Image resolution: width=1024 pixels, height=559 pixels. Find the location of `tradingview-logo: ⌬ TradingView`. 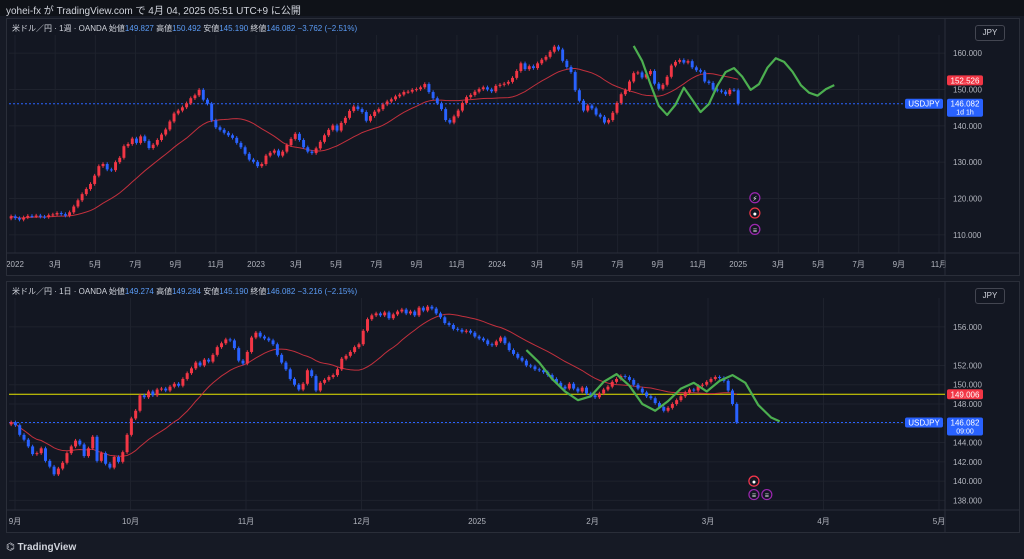

tradingview-logo: ⌬ TradingView is located at coordinates (41, 547).